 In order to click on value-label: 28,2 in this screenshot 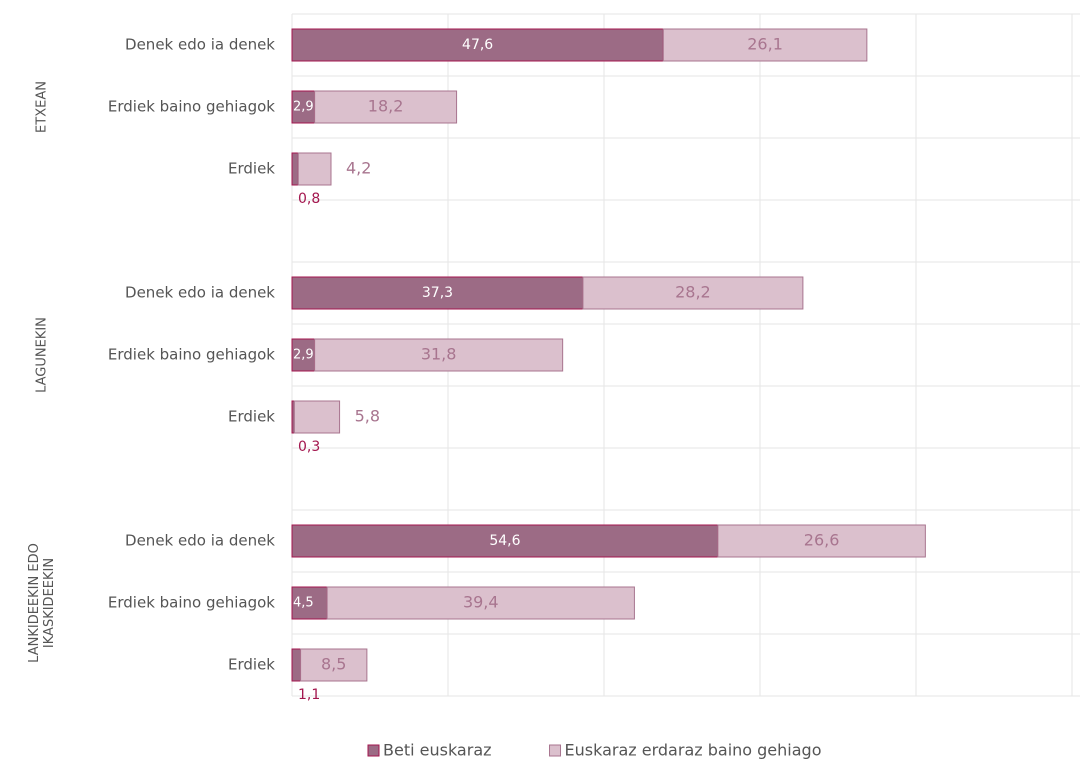, I will do `click(693, 292)`.